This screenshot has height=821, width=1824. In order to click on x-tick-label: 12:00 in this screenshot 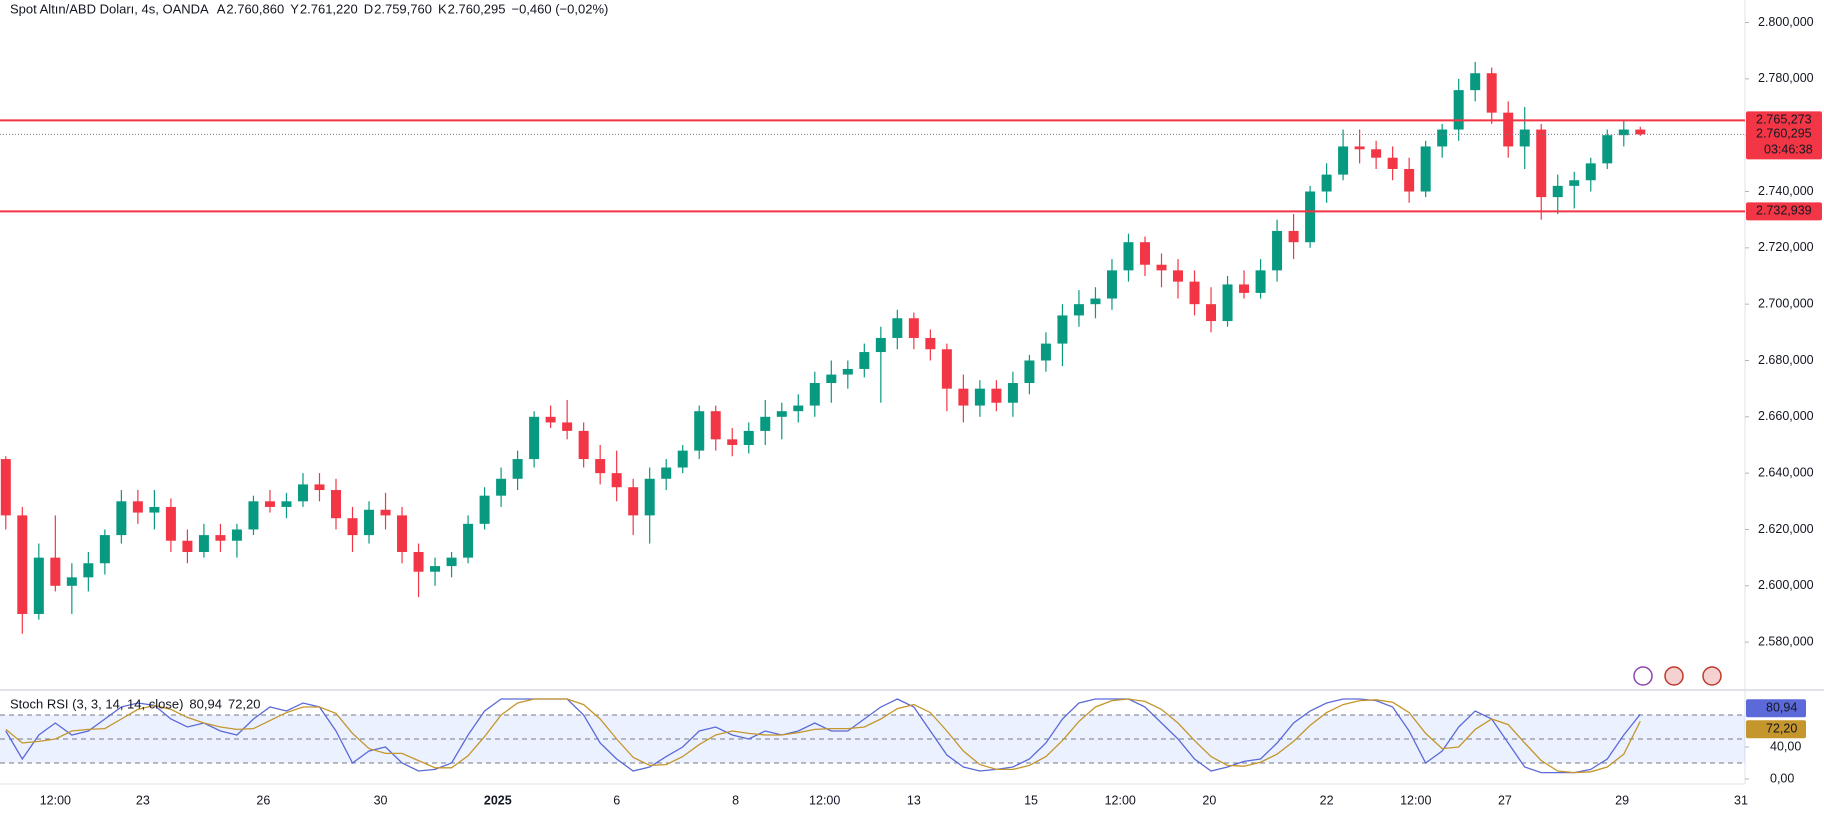, I will do `click(55, 800)`.